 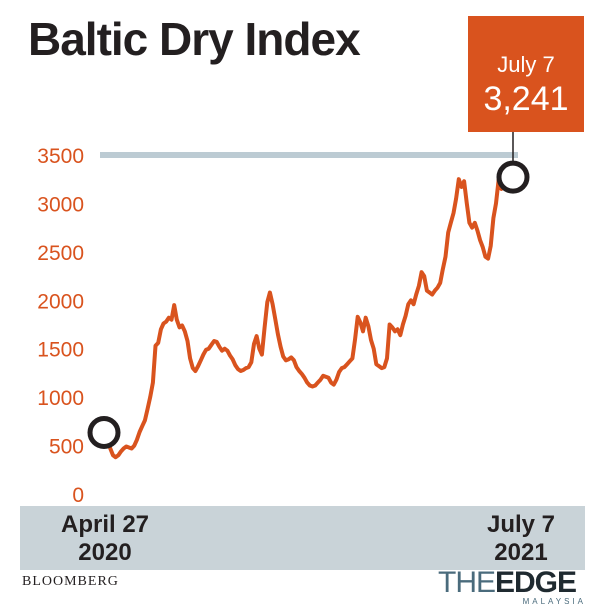 I want to click on x-start-label: April 27 2020, so click(x=105, y=539).